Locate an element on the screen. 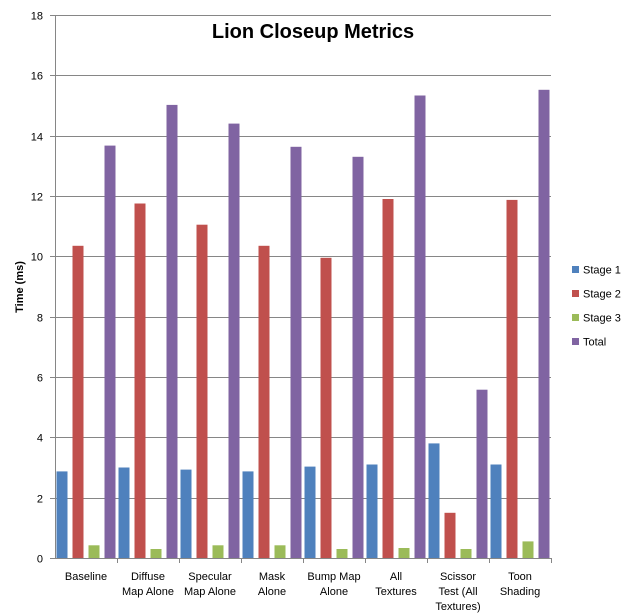 The height and width of the screenshot is (616, 628). x-category-label: Diffuse Map Alone is located at coordinates (148, 584).